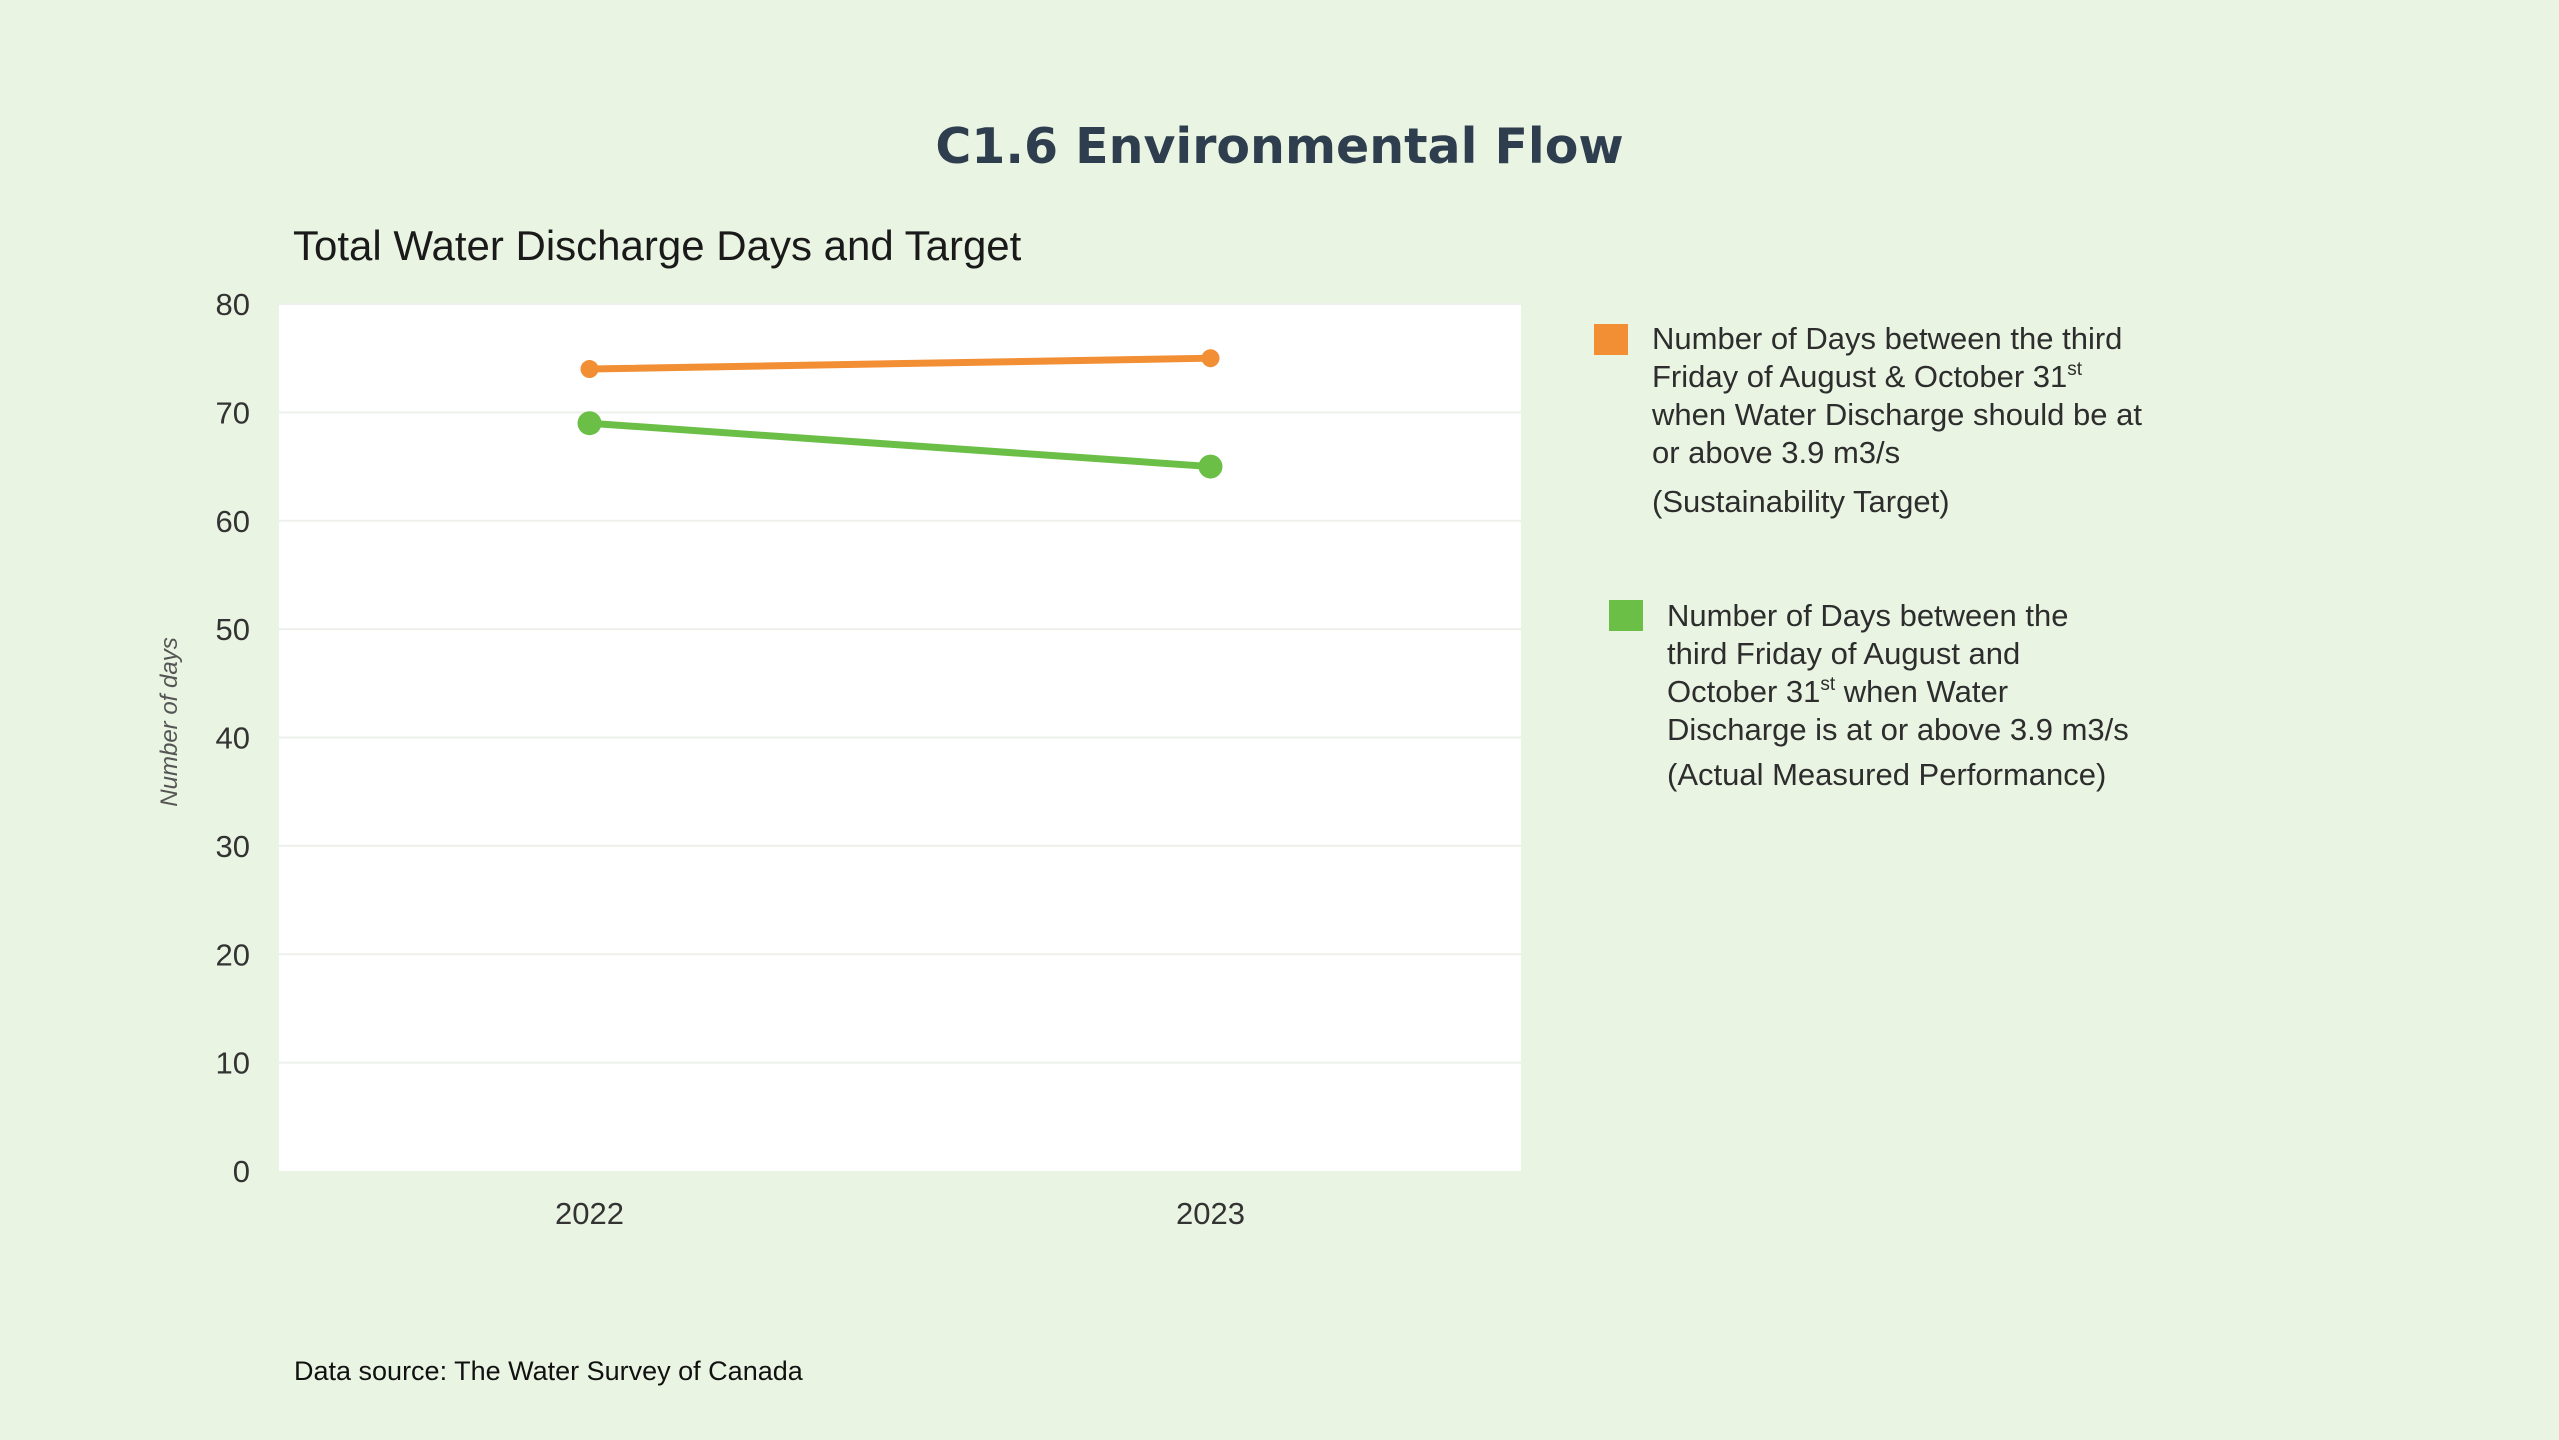 The width and height of the screenshot is (2559, 1440). What do you see at coordinates (900, 363) in the screenshot?
I see `series-line-target` at bounding box center [900, 363].